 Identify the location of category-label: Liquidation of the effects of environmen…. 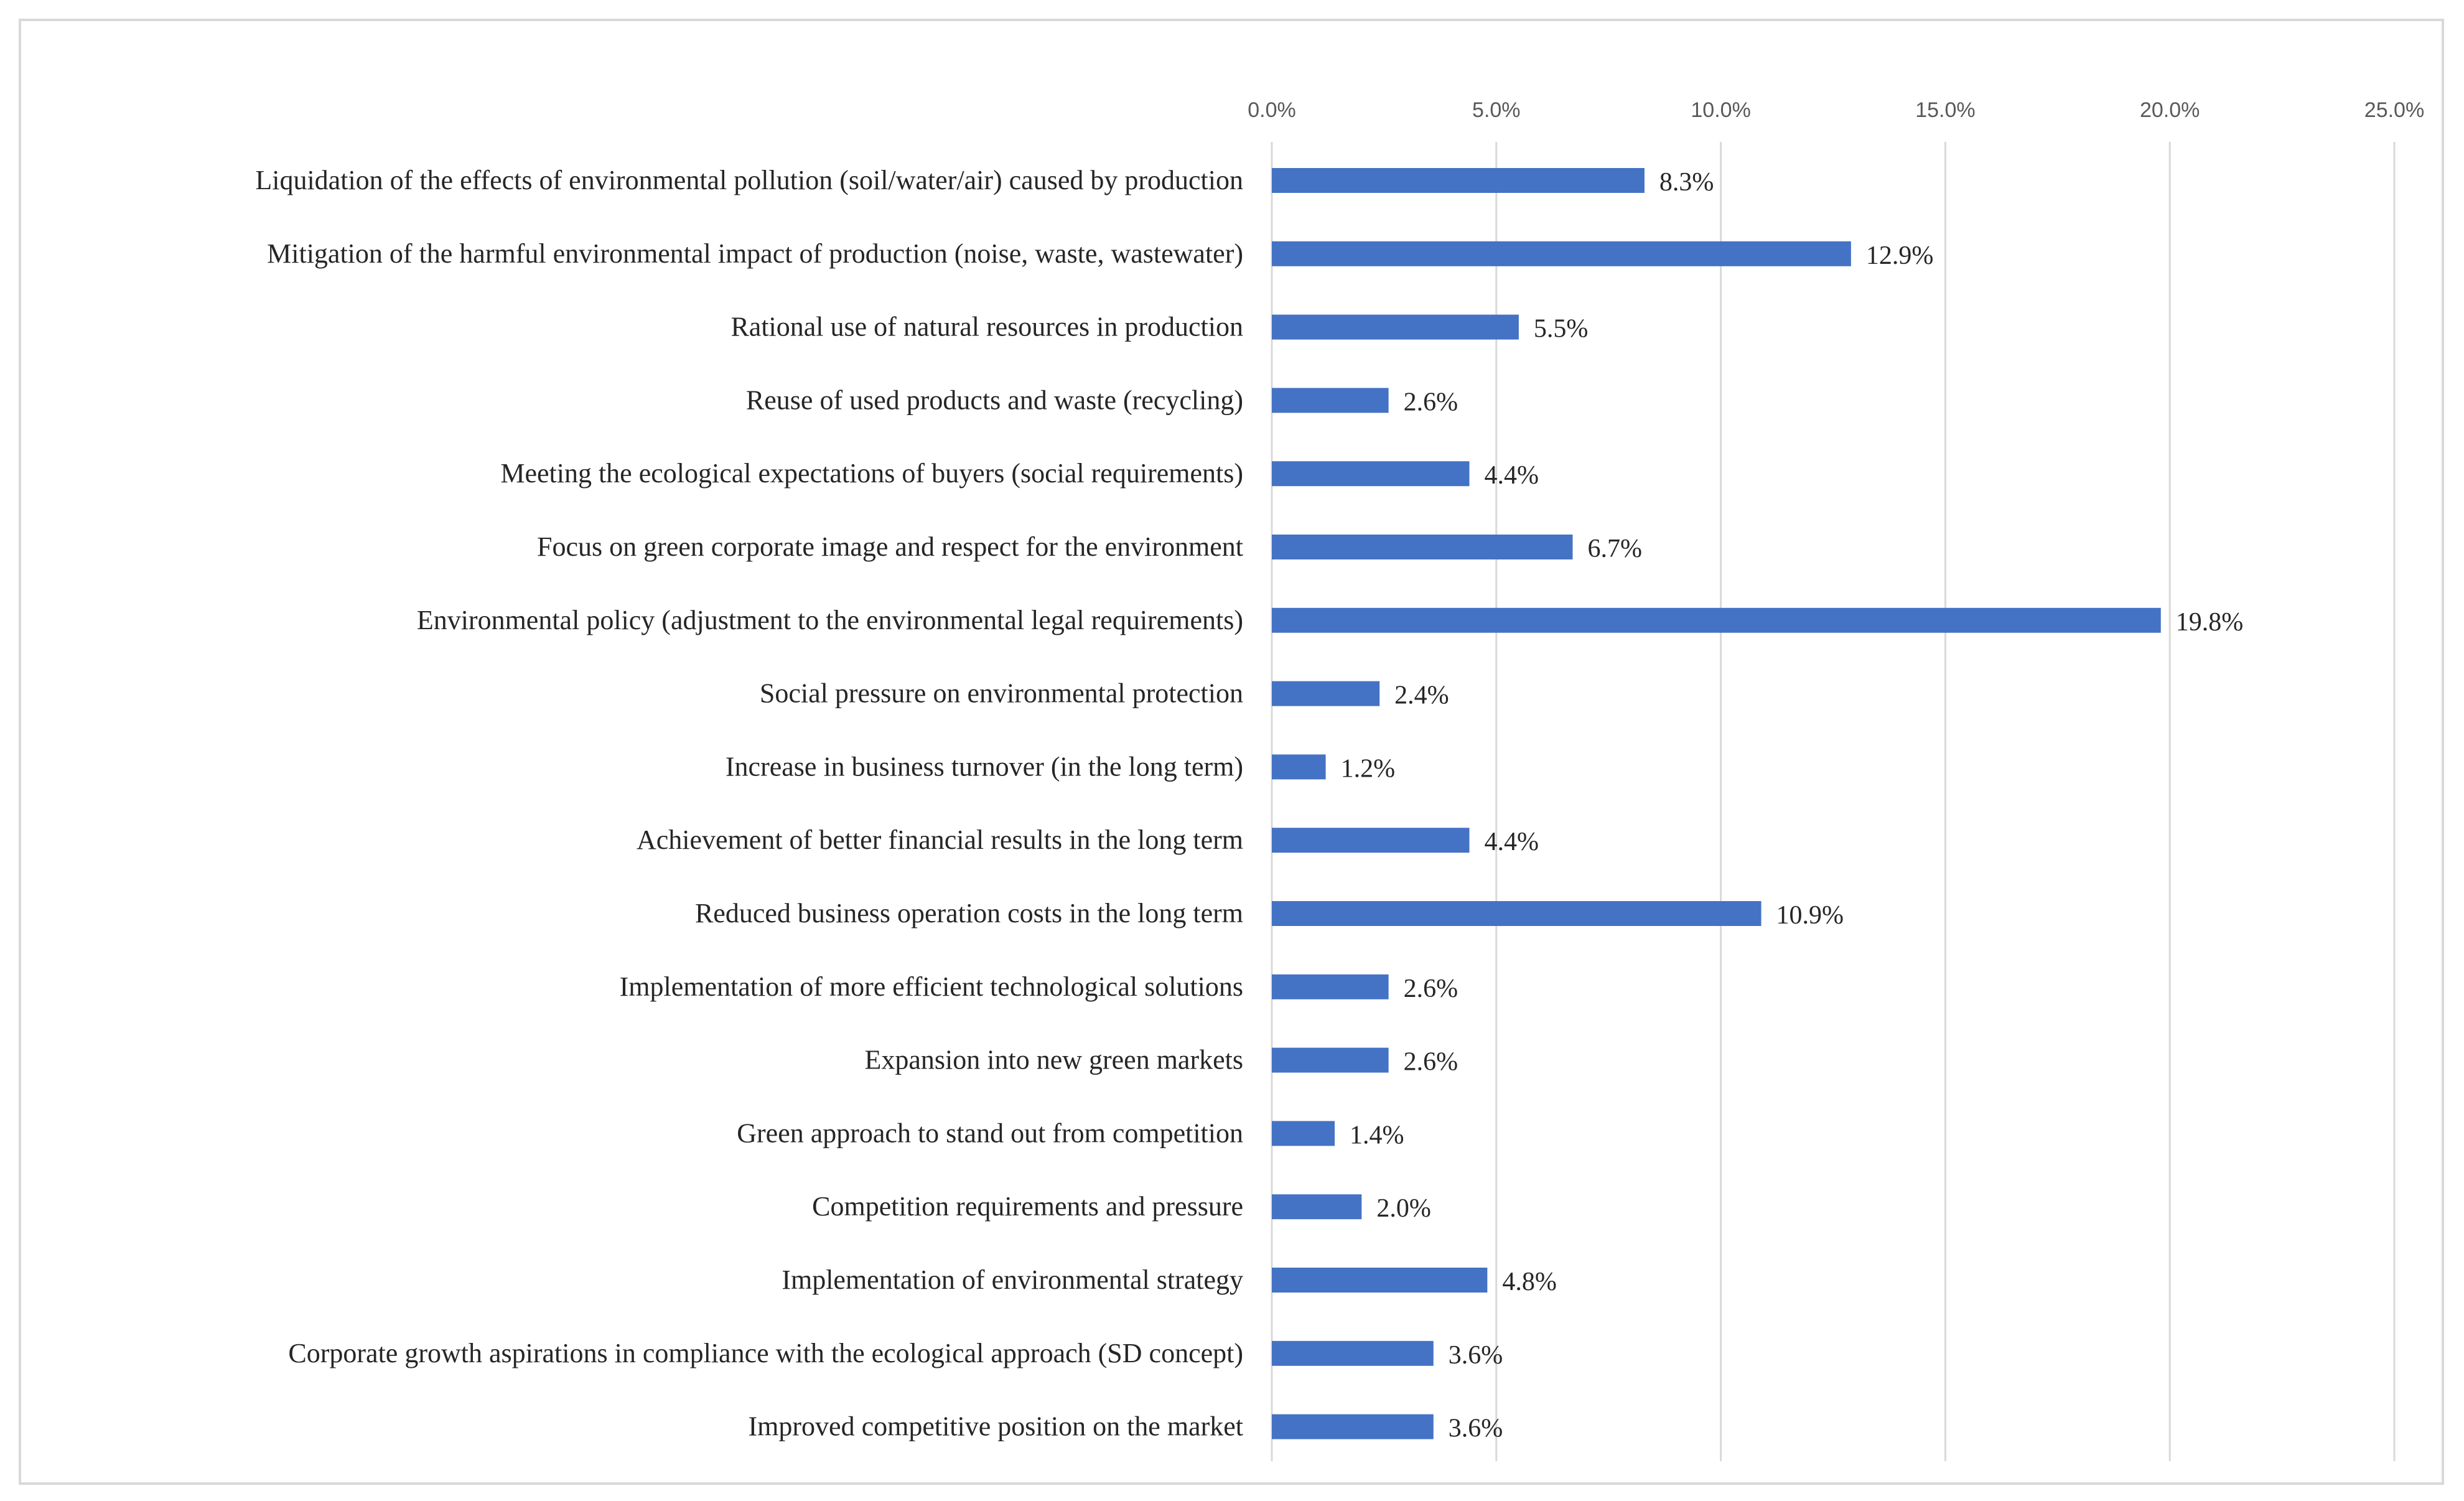
(749, 180).